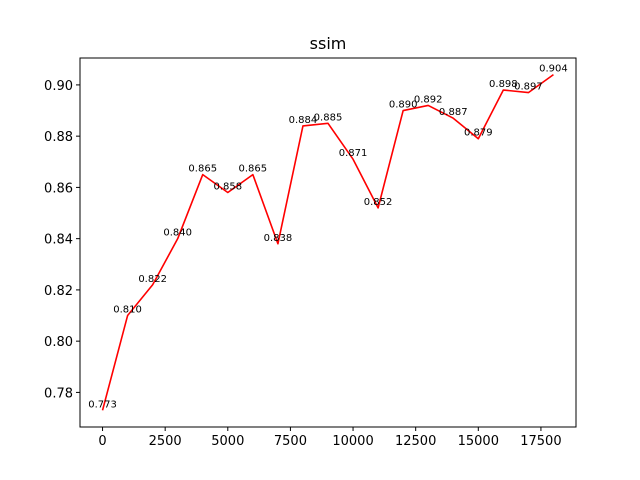 This screenshot has height=480, width=640. Describe the element at coordinates (478, 133) in the screenshot. I see `data-label: 0.879` at that location.